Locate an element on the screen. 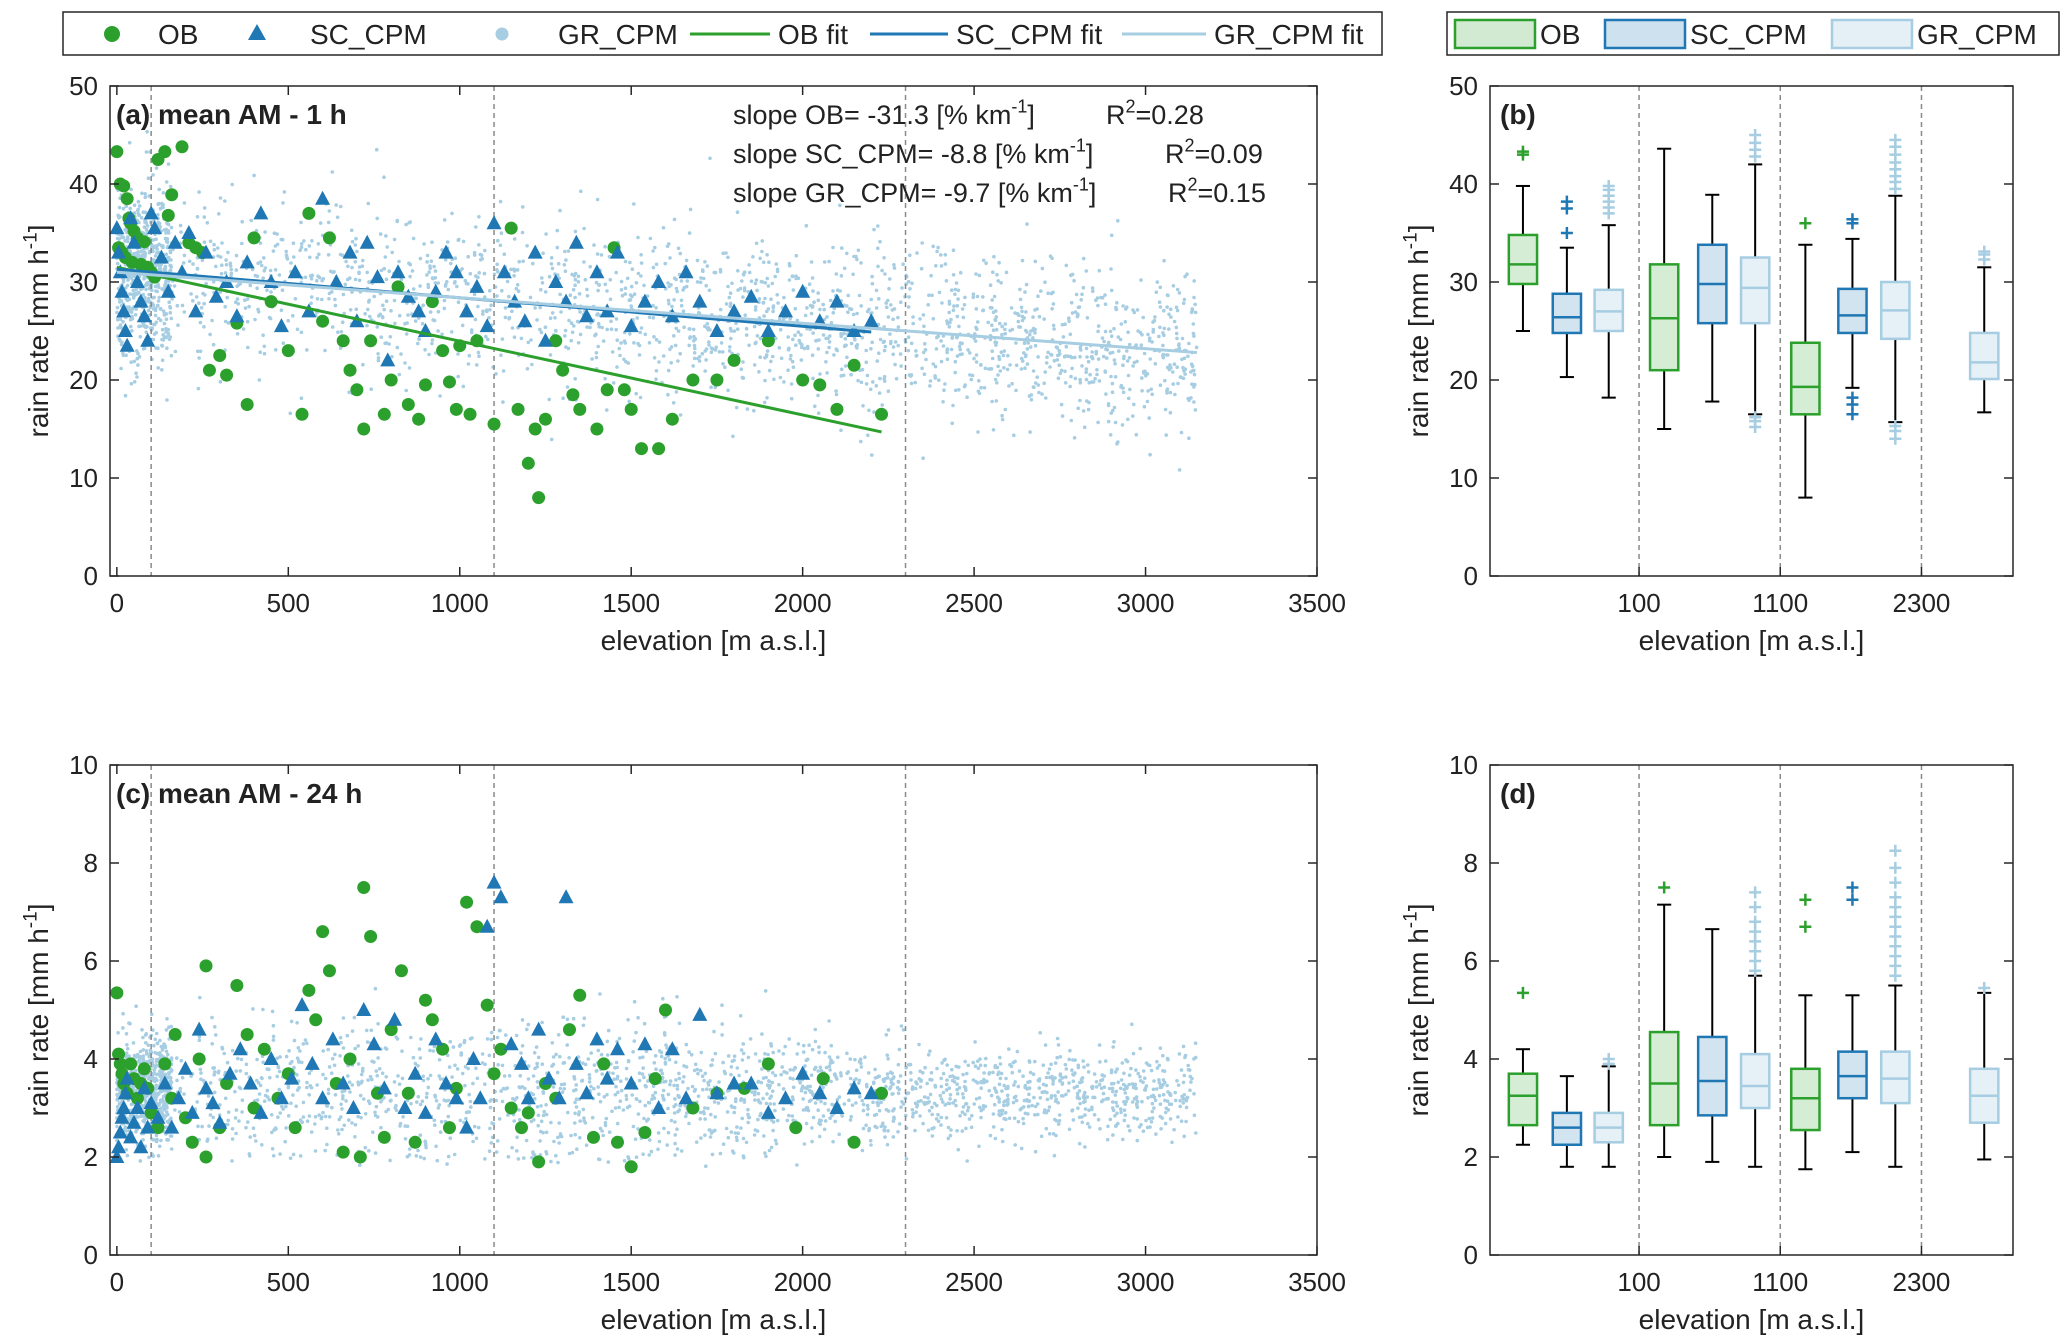  outlier-marker is located at coordinates (1895, 139).